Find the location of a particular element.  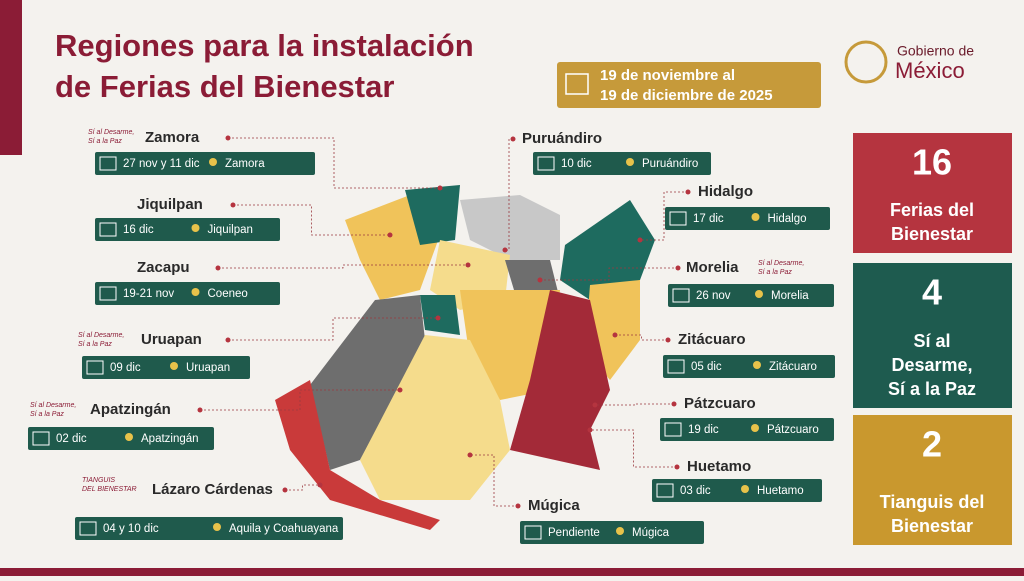

logo-text: Gobierno de is located at coordinates (935, 51).